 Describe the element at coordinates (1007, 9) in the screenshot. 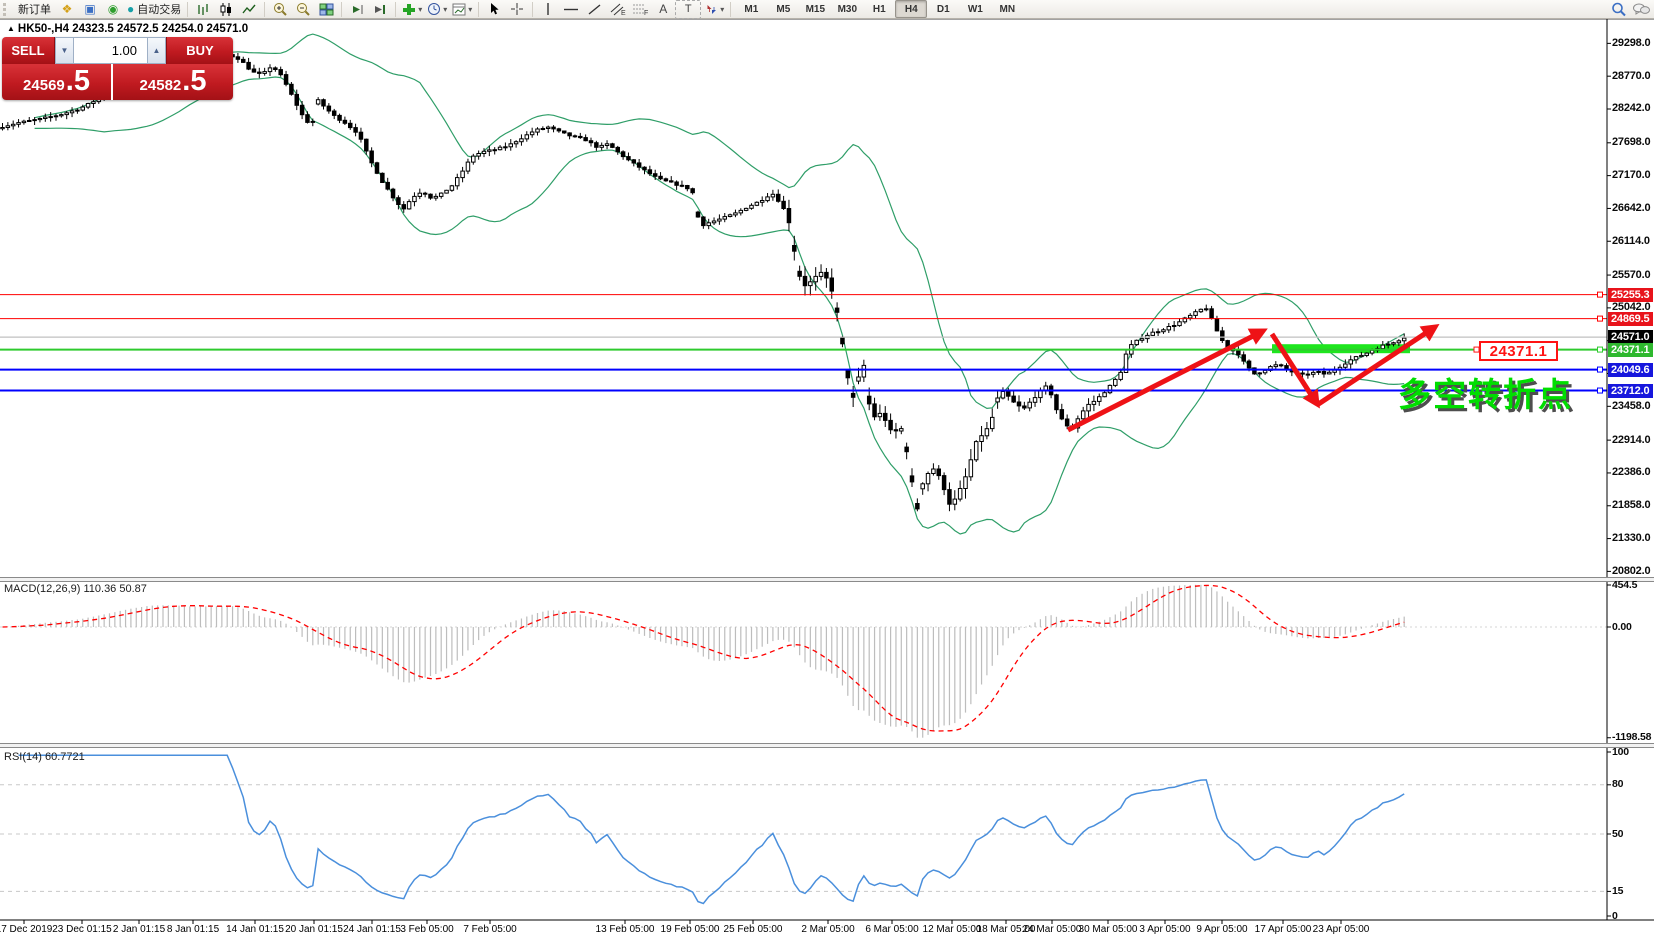

I see `tf-button-mn: MN` at that location.